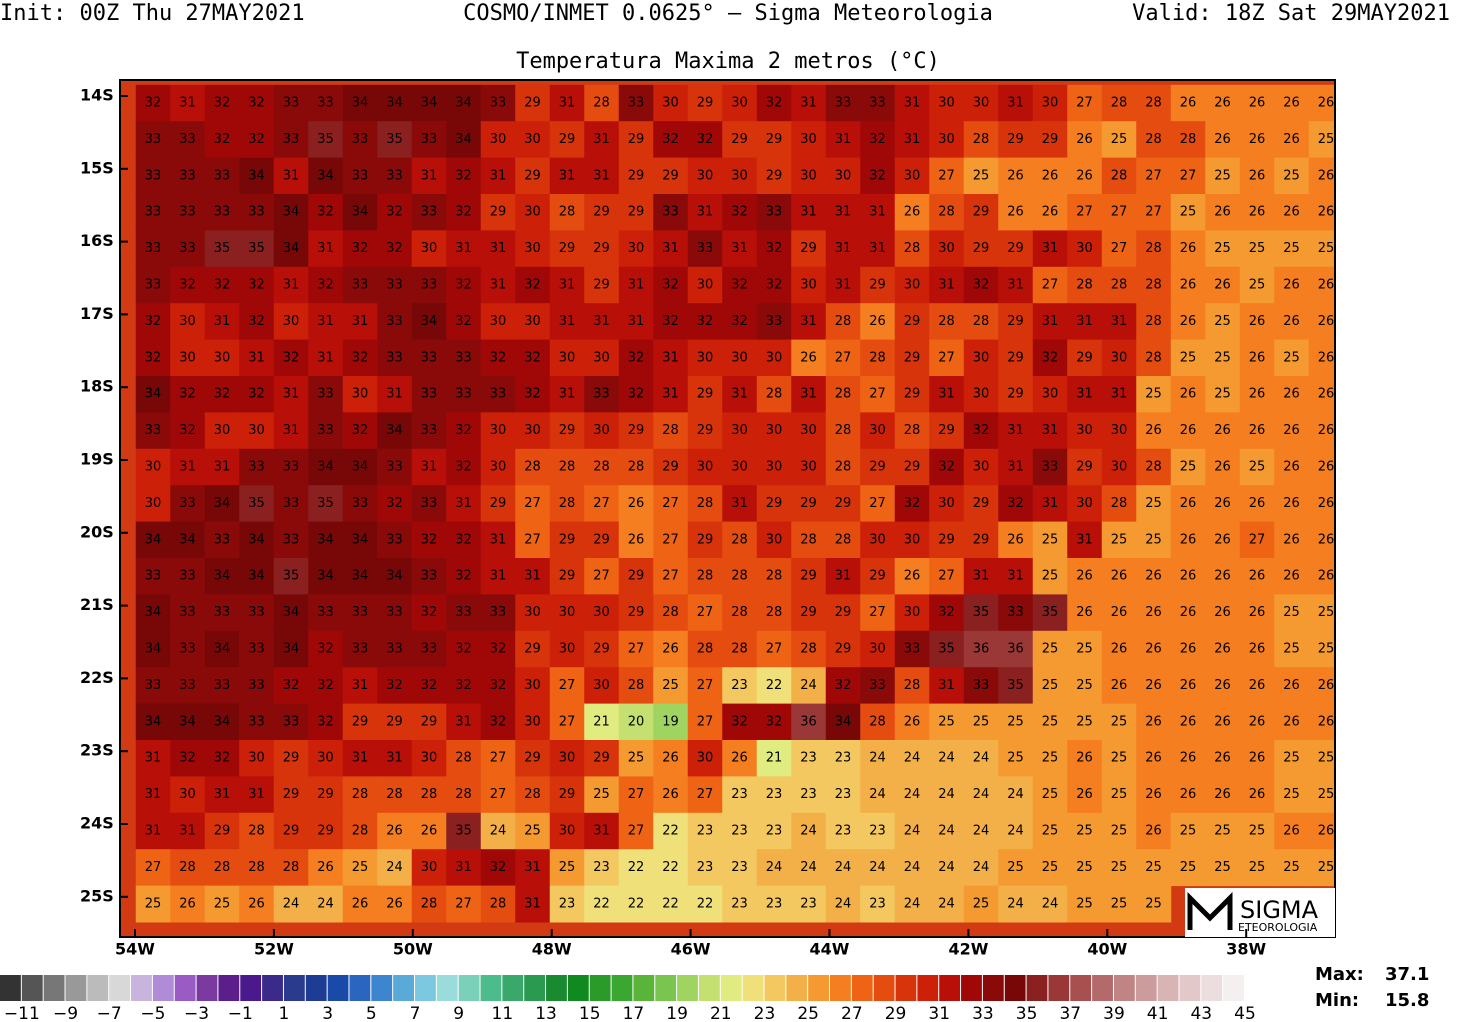 This screenshot has height=1022, width=1461. I want to click on colorbar-label: 45, so click(1245, 1013).